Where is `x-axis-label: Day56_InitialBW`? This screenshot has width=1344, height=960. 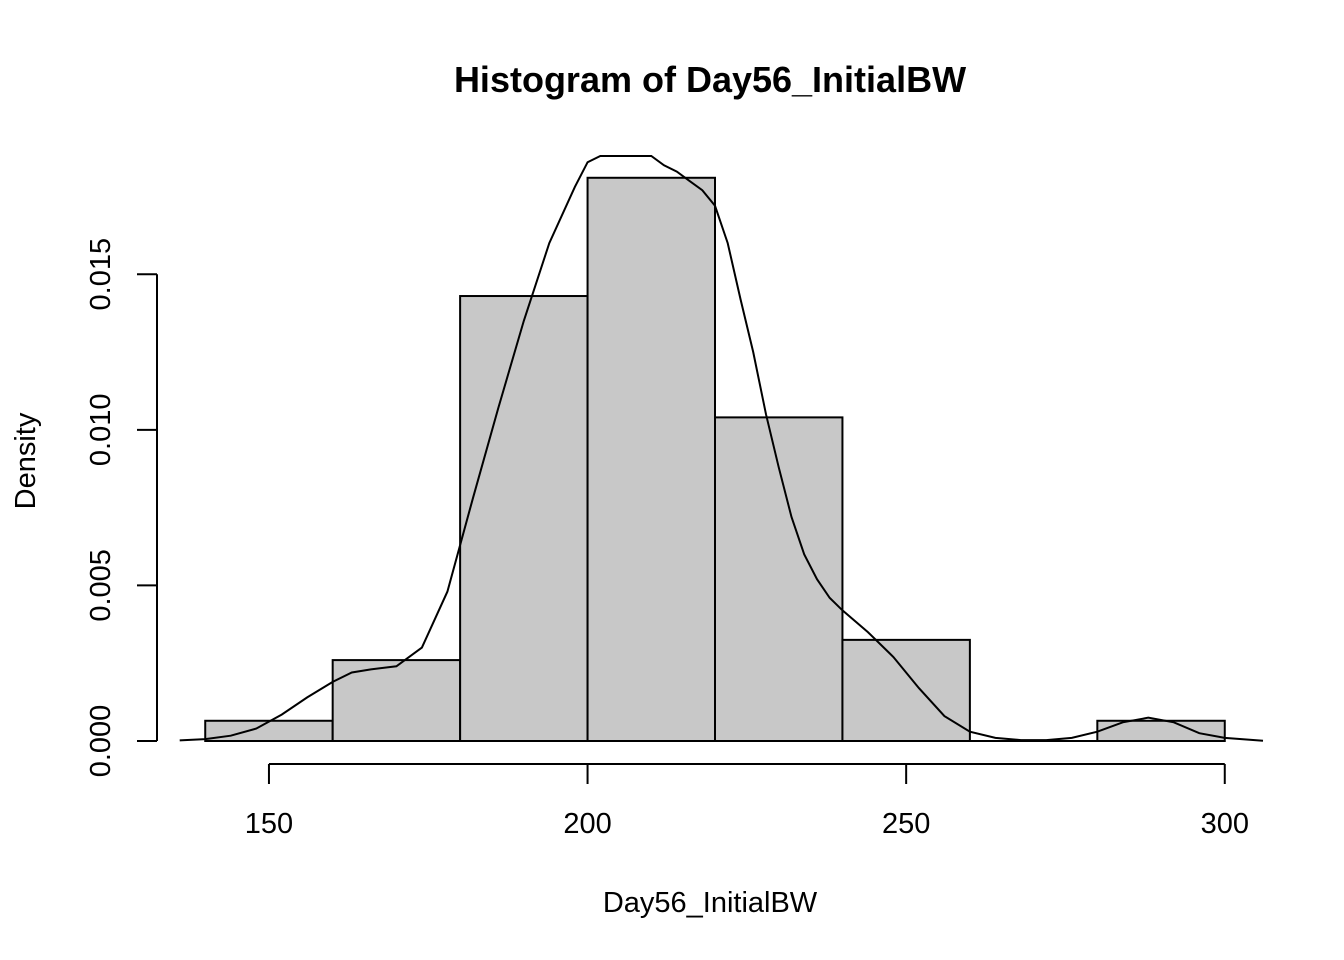
x-axis-label: Day56_InitialBW is located at coordinates (710, 903).